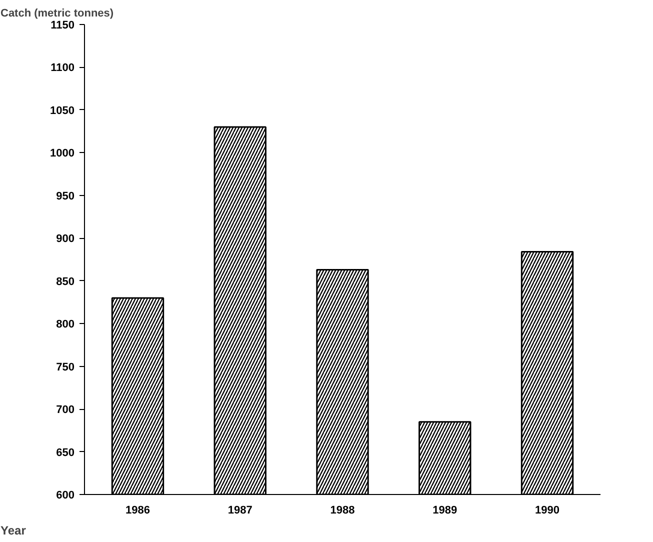 Image resolution: width=653 pixels, height=542 pixels. Describe the element at coordinates (65, 410) in the screenshot. I see `y-tick-label: 700` at that location.